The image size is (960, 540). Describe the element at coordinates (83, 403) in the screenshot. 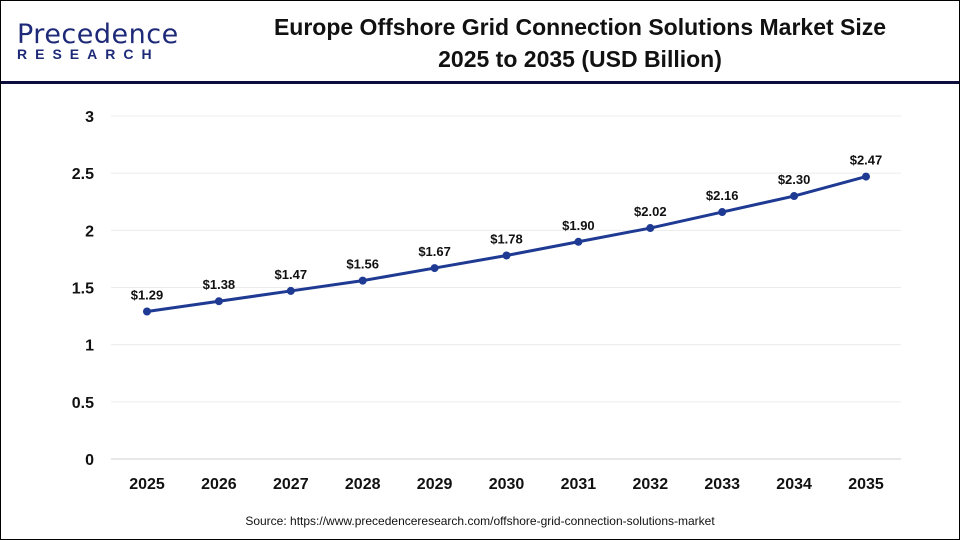

I see `y-tick-label: 0.5` at that location.